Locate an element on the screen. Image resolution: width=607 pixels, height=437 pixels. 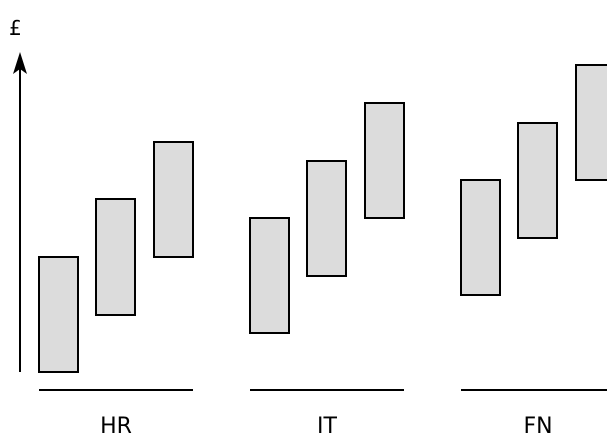
fn-label: FN is located at coordinates (537, 425).